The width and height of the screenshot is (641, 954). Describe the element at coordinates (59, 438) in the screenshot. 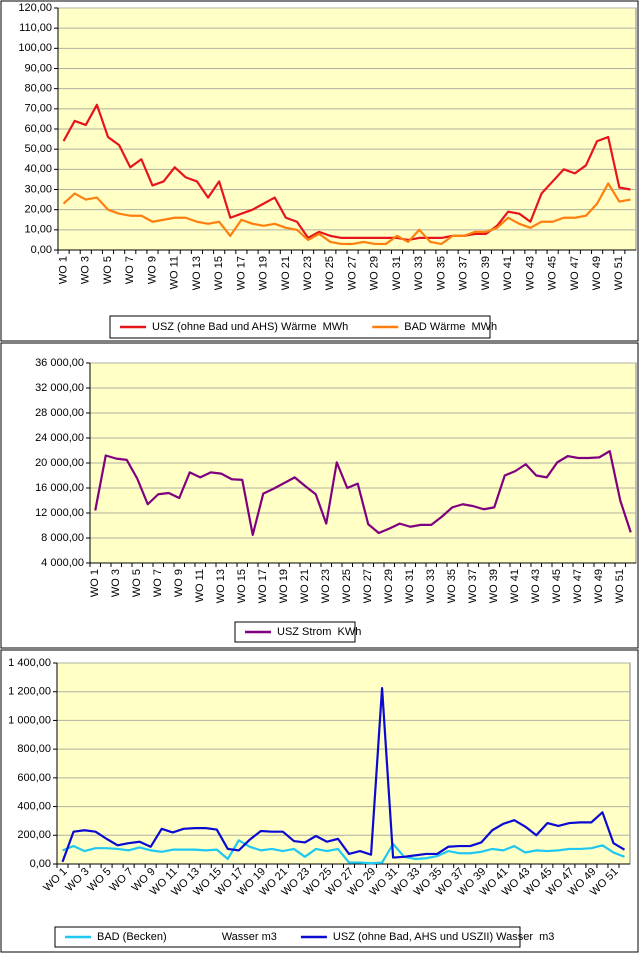

I see `y-tick-label: 24 000,00` at that location.